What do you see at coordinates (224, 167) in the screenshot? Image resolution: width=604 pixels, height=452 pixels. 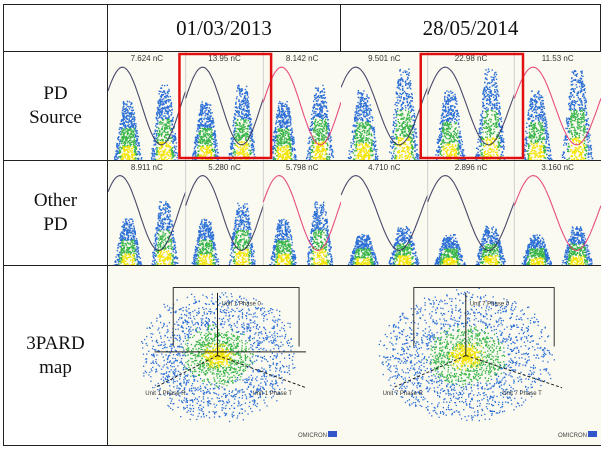 I see `charge-label: 5.280 nC` at bounding box center [224, 167].